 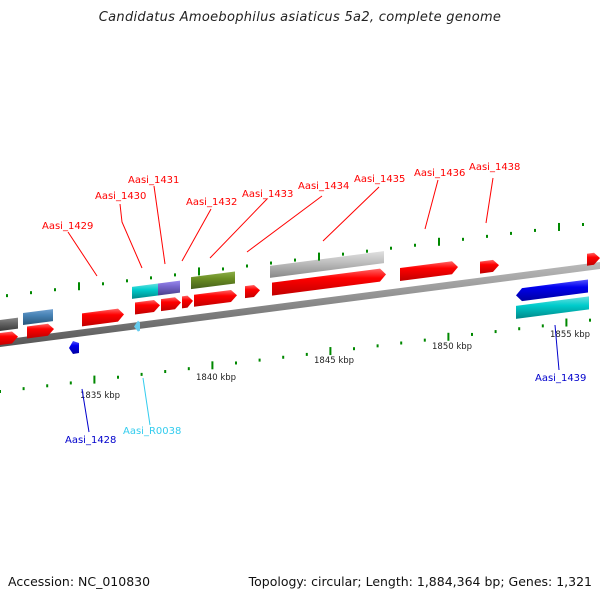 What do you see at coordinates (152, 431) in the screenshot?
I see `gene-label-aasi-r0038: Aasi_R0038` at bounding box center [152, 431].